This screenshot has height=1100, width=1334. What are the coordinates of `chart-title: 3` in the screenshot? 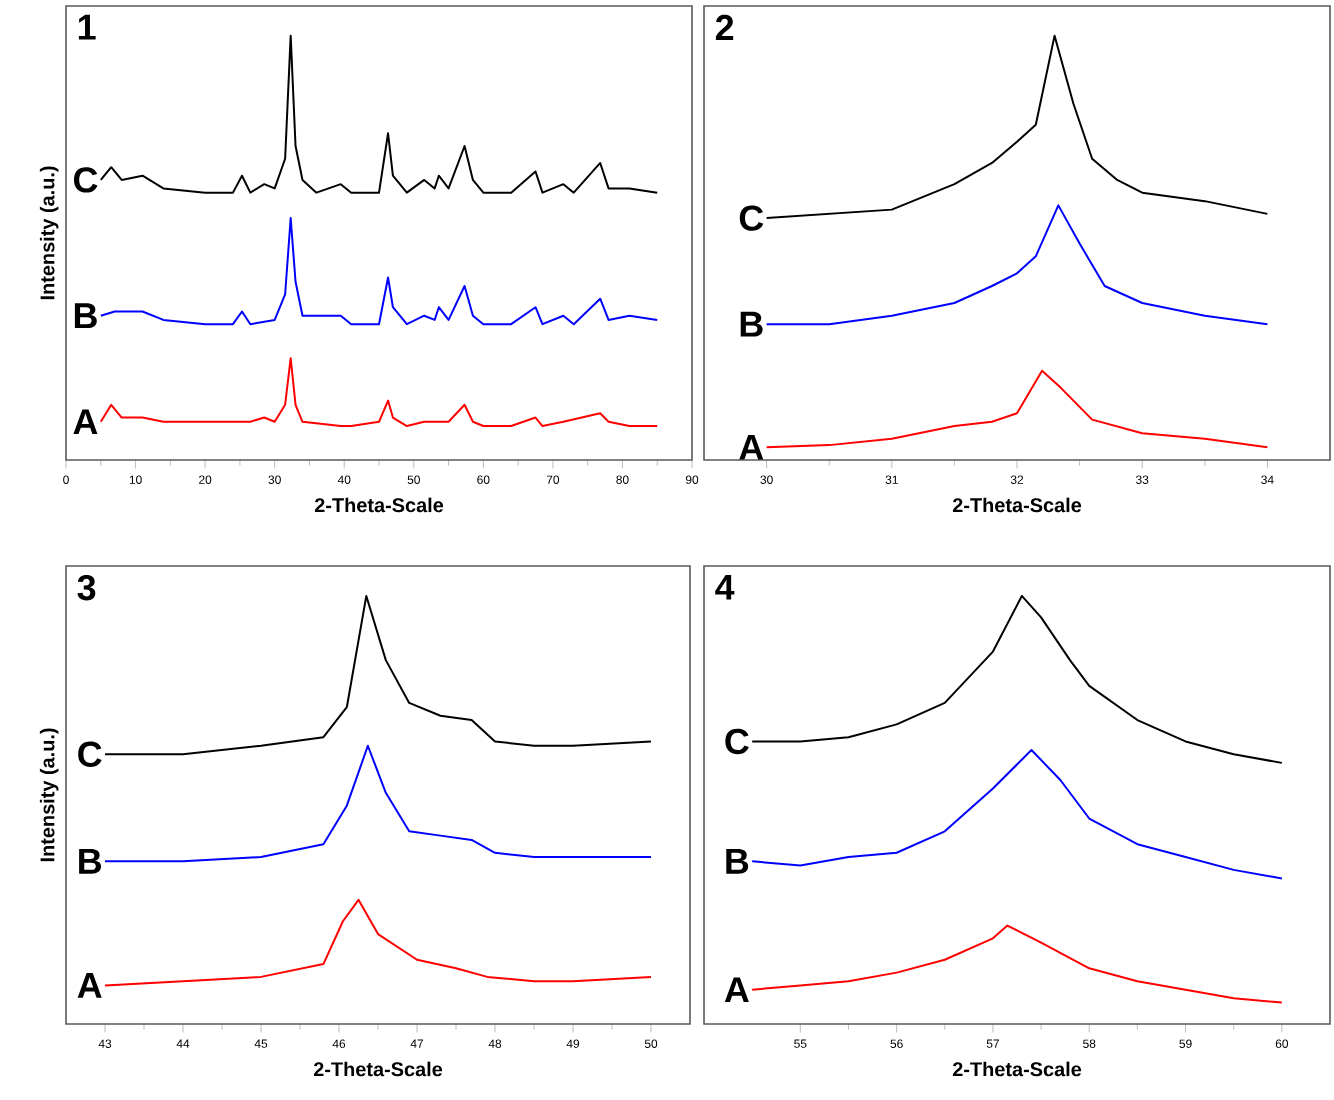 It's located at (86, 587).